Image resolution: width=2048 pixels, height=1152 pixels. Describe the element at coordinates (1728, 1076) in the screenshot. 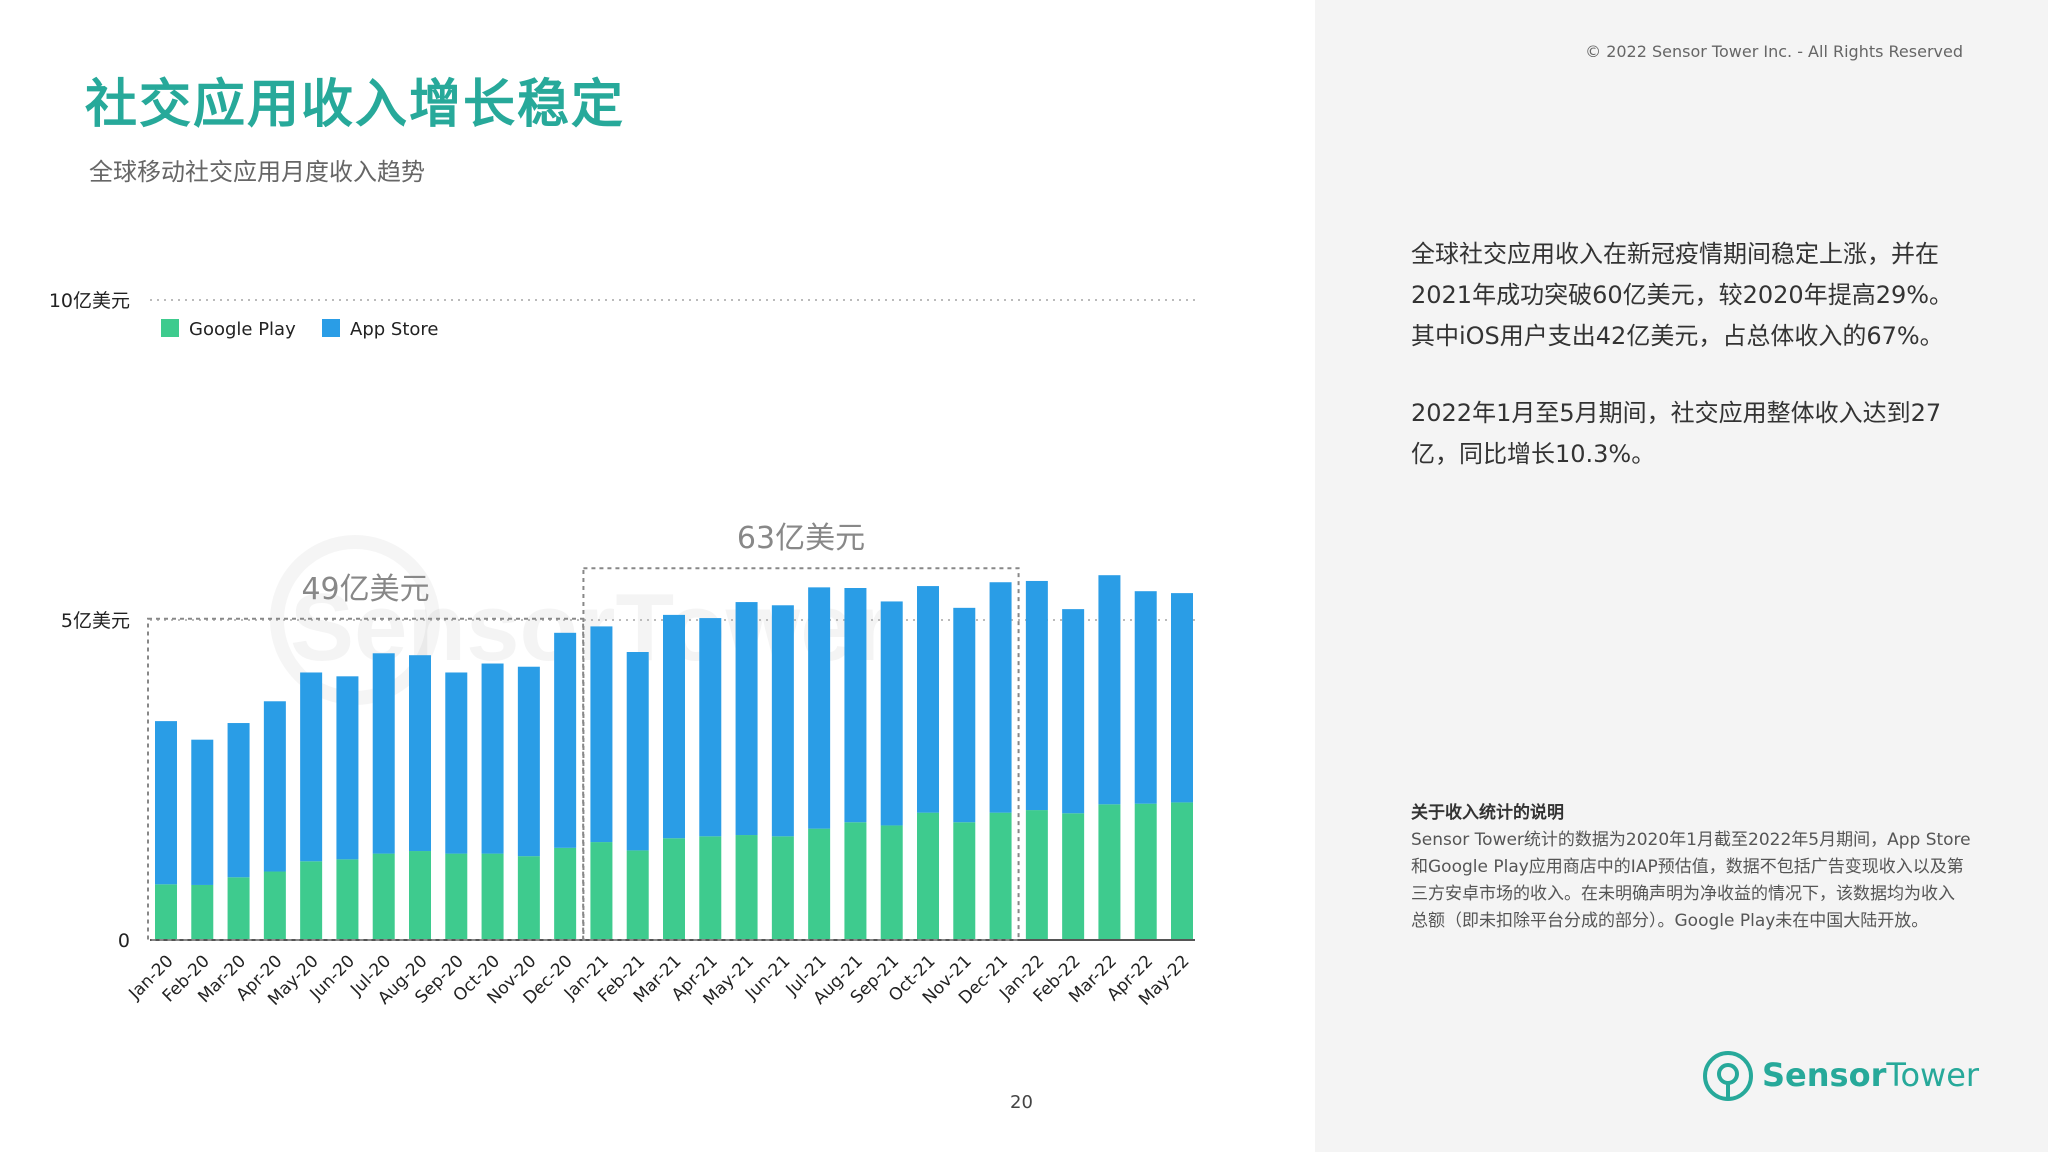

I see `sensor-tower-logo-icon` at that location.